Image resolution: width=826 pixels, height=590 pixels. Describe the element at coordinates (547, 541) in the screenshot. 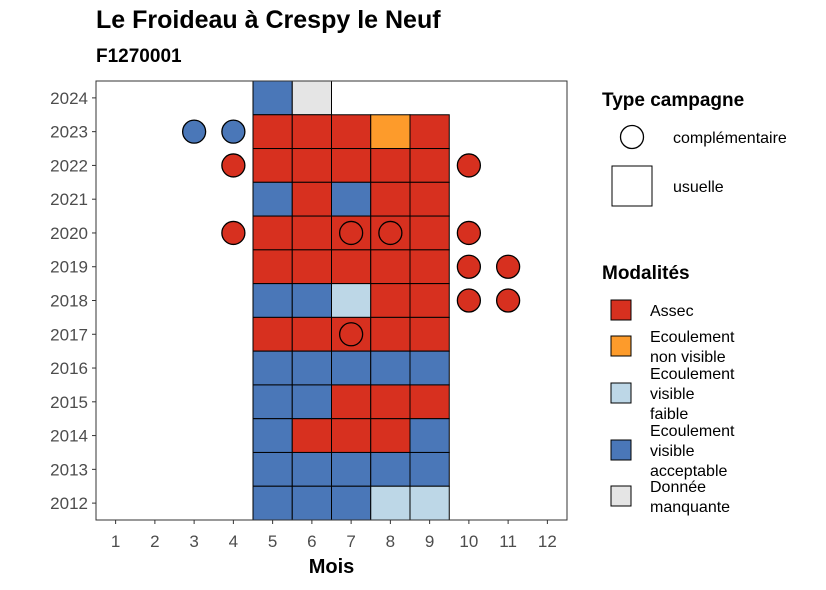

I see `x-tick-label: 12` at that location.